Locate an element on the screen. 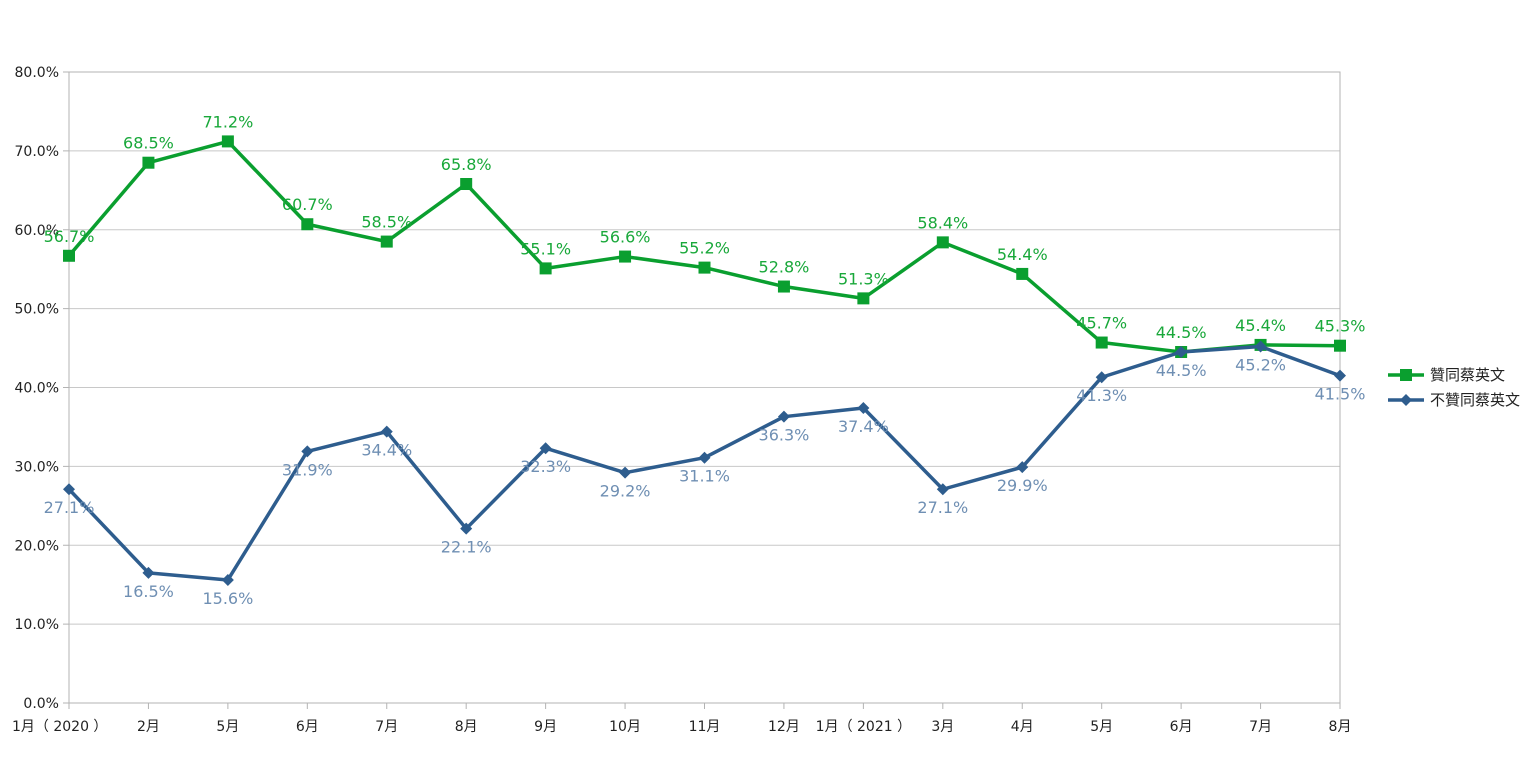  data-label: 29.9% is located at coordinates (1022, 485).